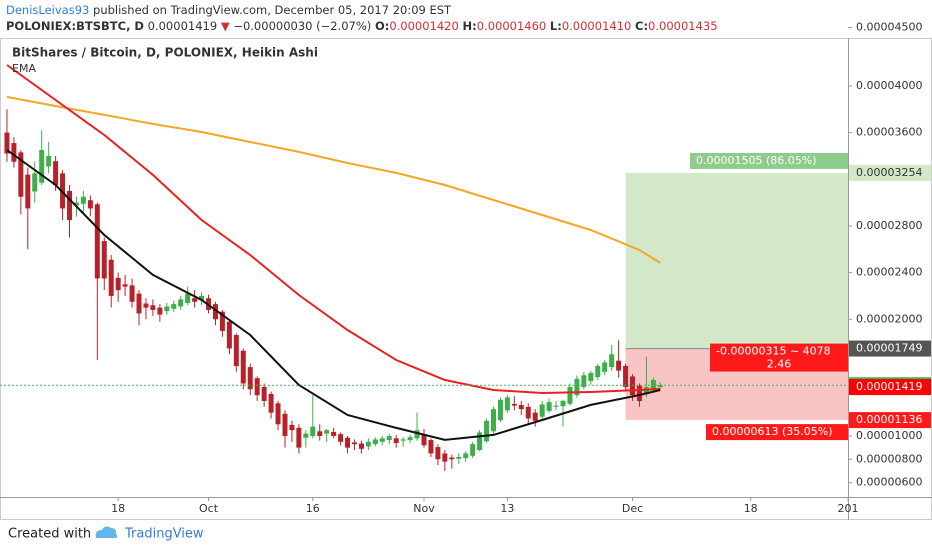 Image resolution: width=932 pixels, height=554 pixels. What do you see at coordinates (889, 458) in the screenshot?
I see `y-tick-label: 0.00000800` at bounding box center [889, 458].